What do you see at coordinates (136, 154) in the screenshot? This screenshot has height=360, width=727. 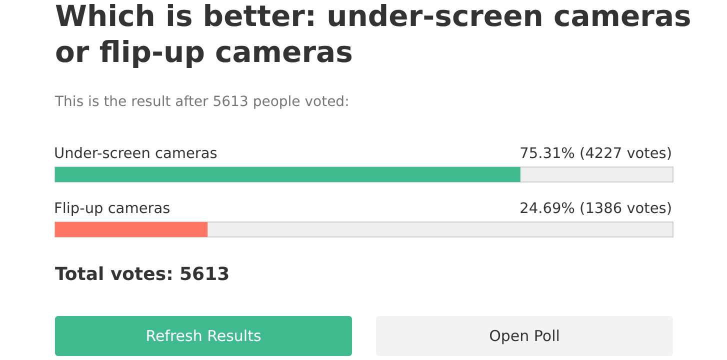 I see `y-tick-label: Under-screen cameras` at bounding box center [136, 154].